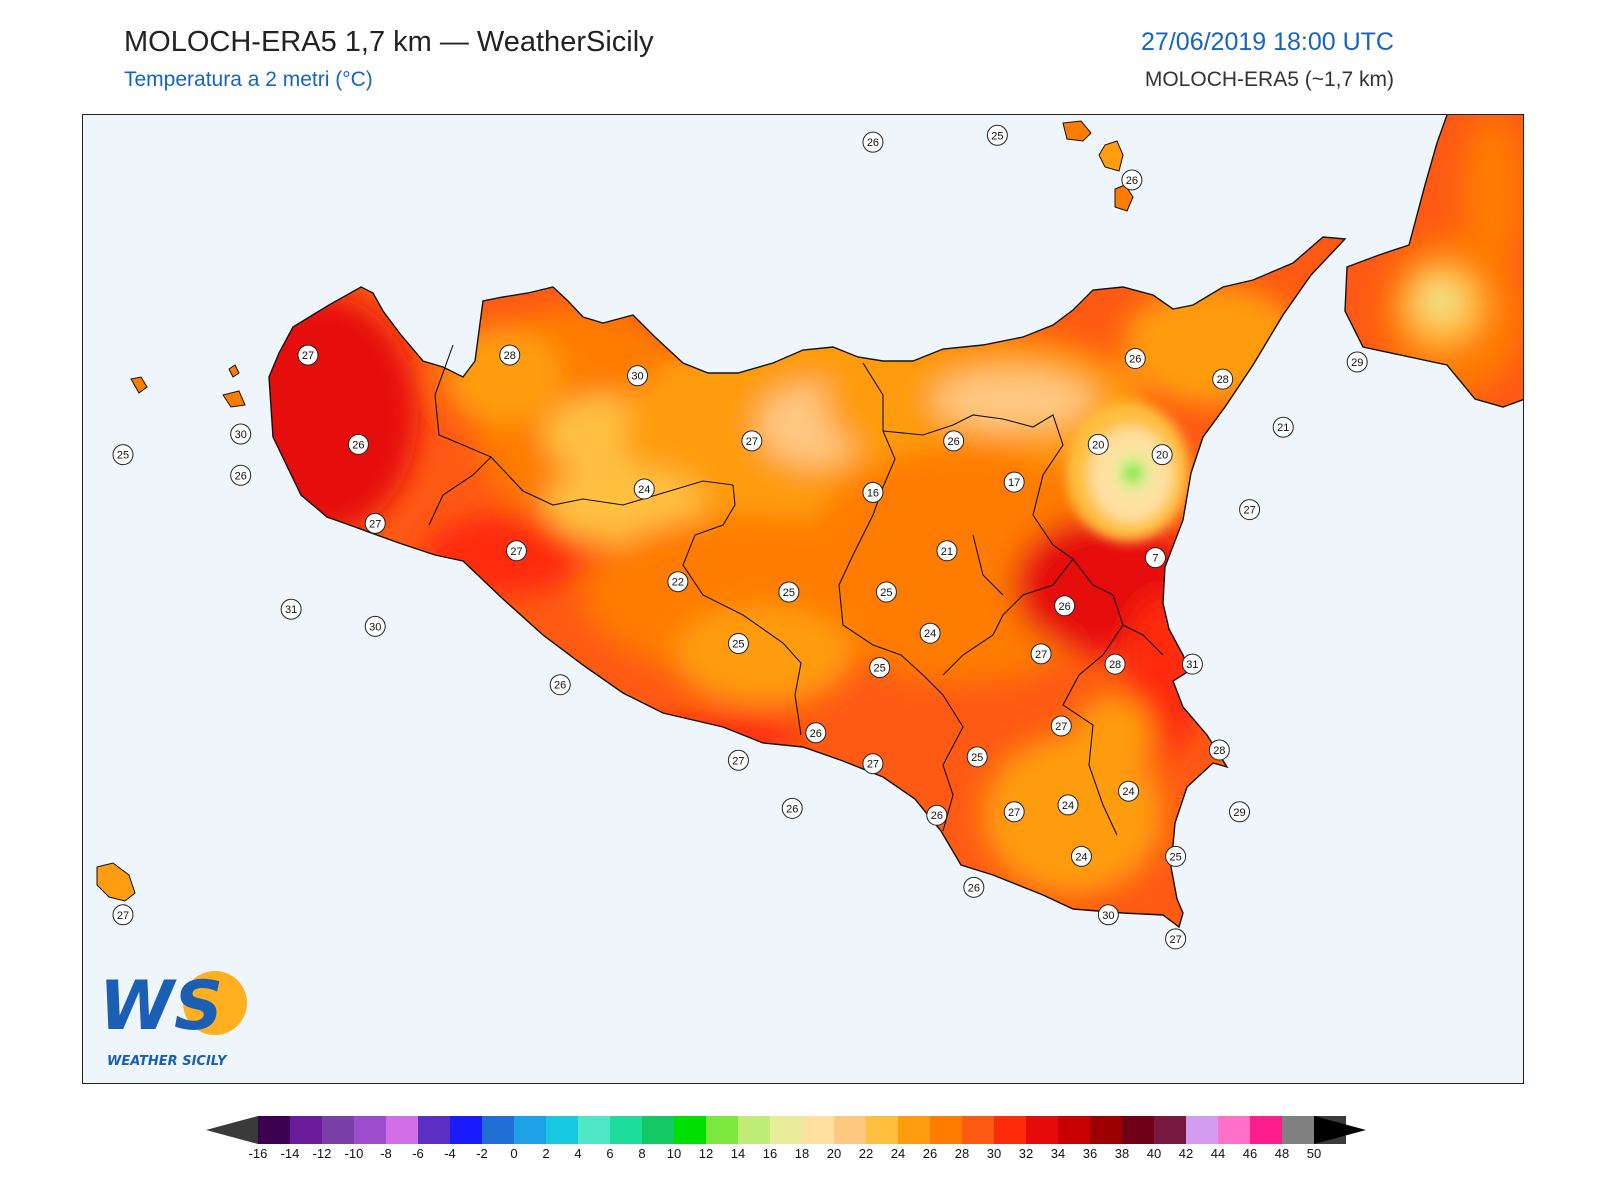  Describe the element at coordinates (1122, 1153) in the screenshot. I see `colorbar-tick-label: 38` at that location.